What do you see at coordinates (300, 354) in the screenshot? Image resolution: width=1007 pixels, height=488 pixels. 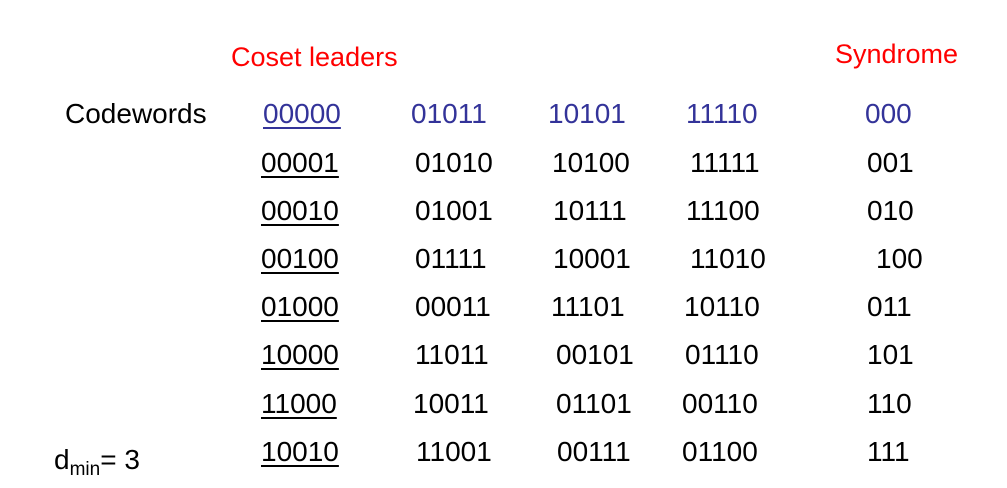 I see `leader-cell: 10000` at bounding box center [300, 354].